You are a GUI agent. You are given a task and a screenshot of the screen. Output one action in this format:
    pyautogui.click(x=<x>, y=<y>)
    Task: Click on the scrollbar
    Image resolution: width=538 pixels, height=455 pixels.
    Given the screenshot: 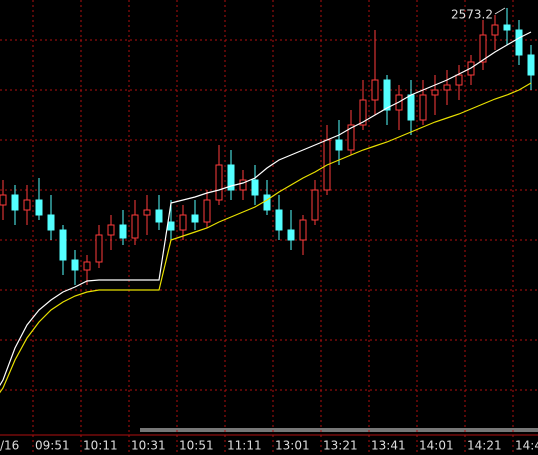 What is the action you would take?
    pyautogui.click(x=339, y=430)
    